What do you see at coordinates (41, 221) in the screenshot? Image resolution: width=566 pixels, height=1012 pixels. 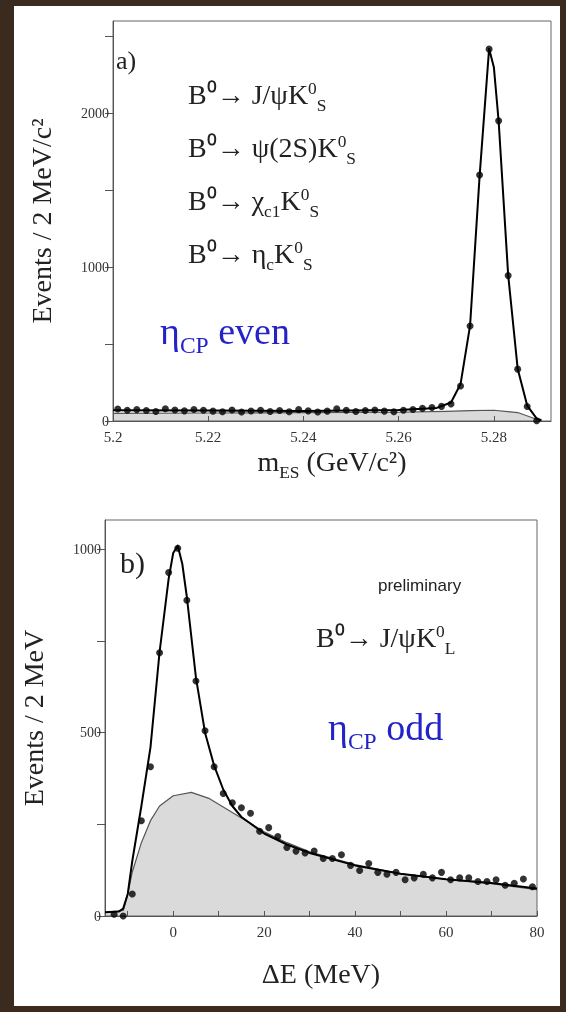 I see `y-axis-title: Events / 2 MeV/c²` at bounding box center [41, 221].